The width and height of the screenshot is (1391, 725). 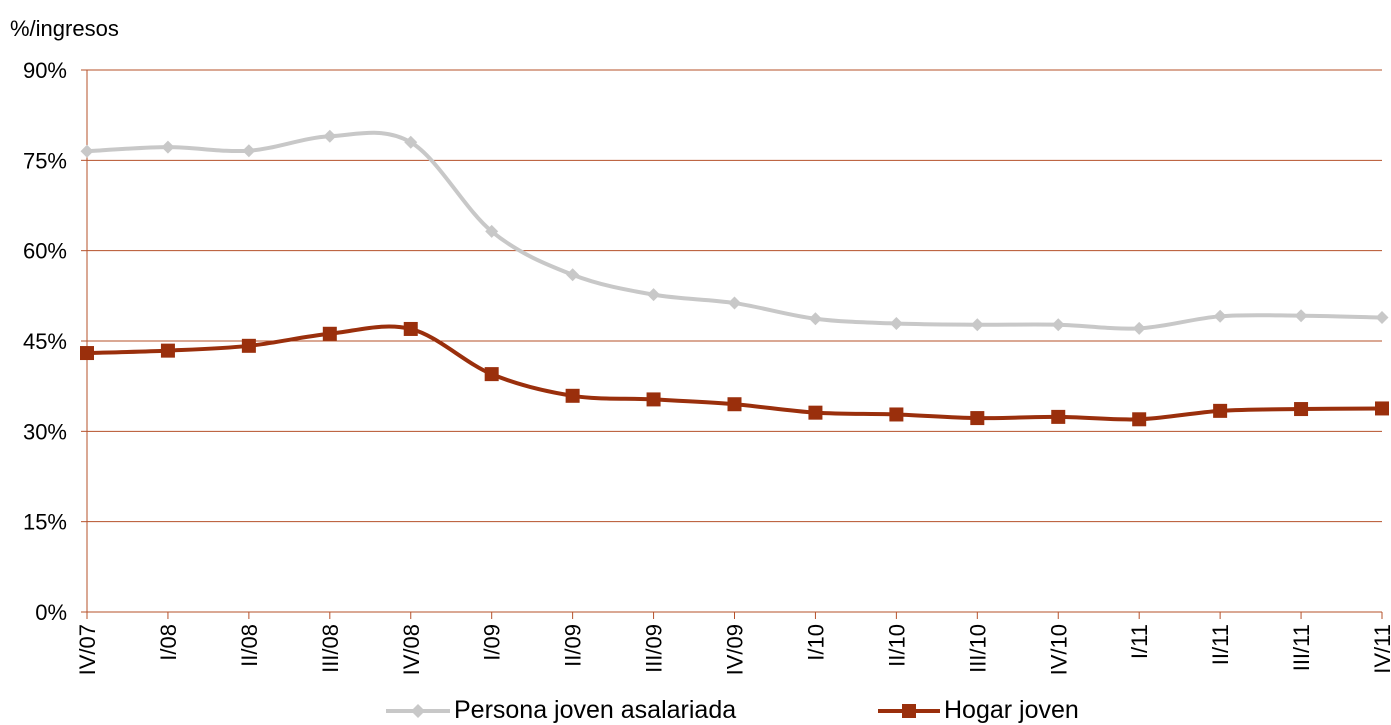 I want to click on x-tick-label: III/10, so click(x=977, y=648).